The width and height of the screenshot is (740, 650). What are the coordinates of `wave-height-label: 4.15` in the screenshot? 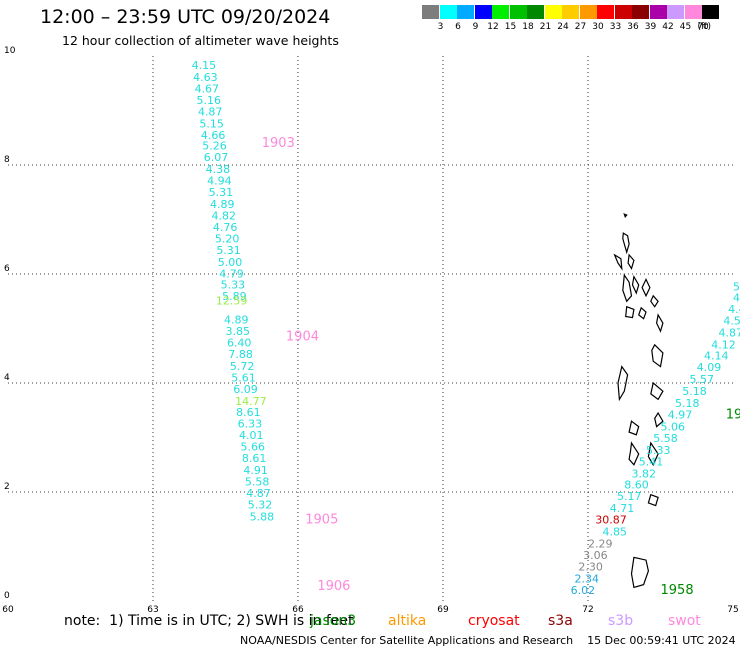 It's located at (204, 65).